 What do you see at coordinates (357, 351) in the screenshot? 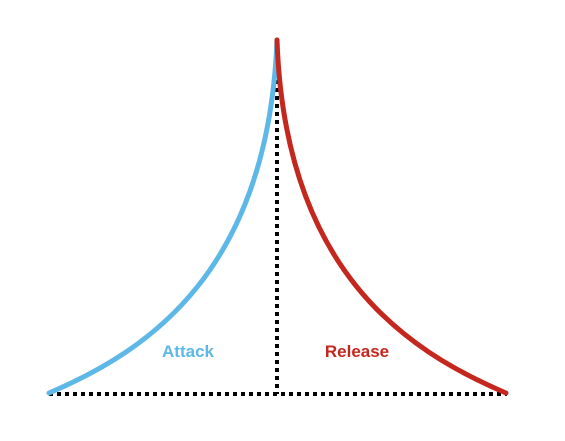
I see `release-label: Release` at bounding box center [357, 351].